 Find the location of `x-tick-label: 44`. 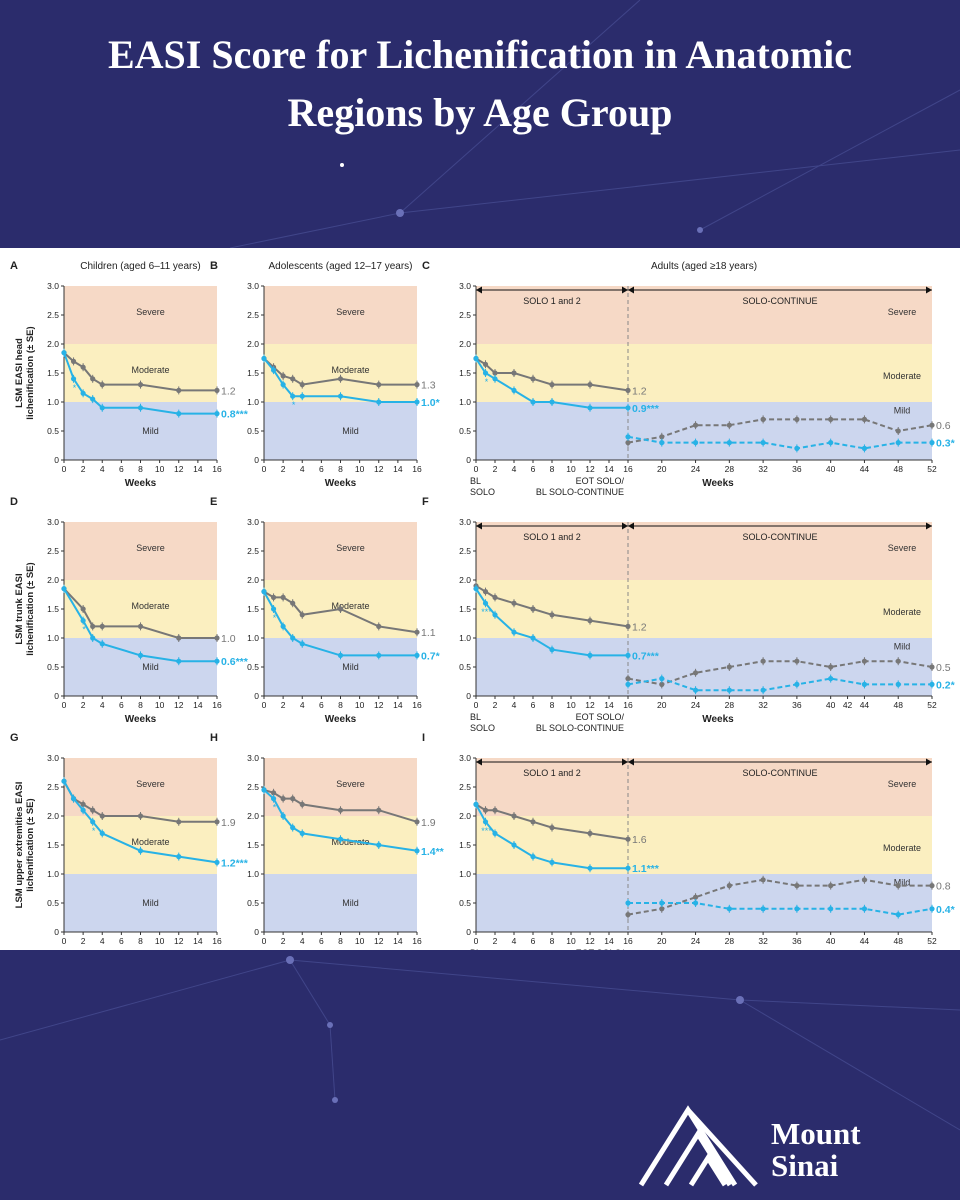

x-tick-label: 44 is located at coordinates (865, 941).